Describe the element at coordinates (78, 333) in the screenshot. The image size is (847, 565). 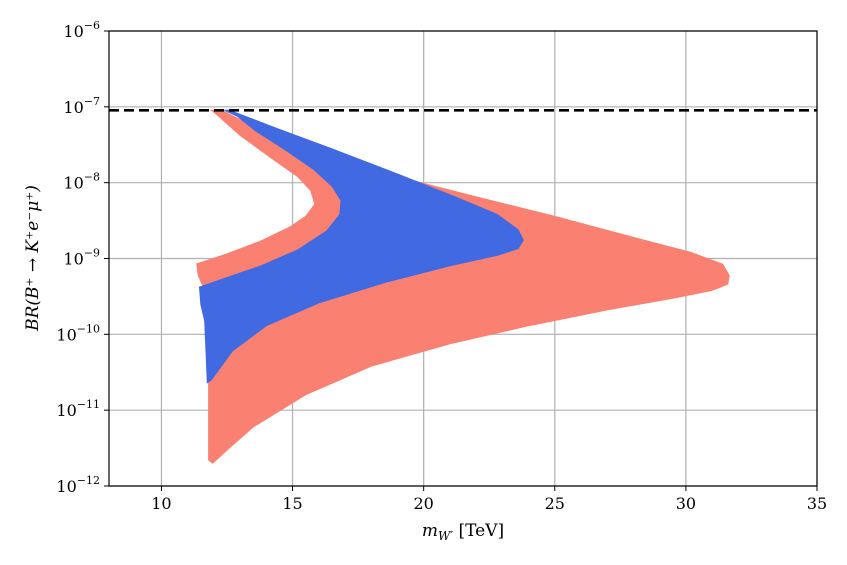
I see `y-tick-label-4: 10⁻¹⁰` at that location.